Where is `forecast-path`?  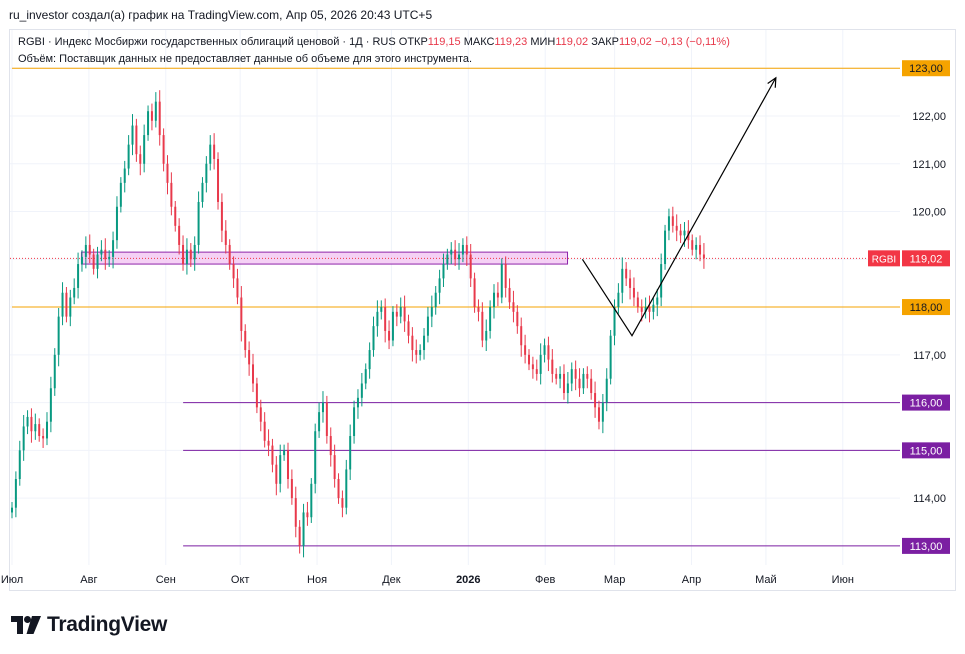
forecast-path is located at coordinates (679, 207).